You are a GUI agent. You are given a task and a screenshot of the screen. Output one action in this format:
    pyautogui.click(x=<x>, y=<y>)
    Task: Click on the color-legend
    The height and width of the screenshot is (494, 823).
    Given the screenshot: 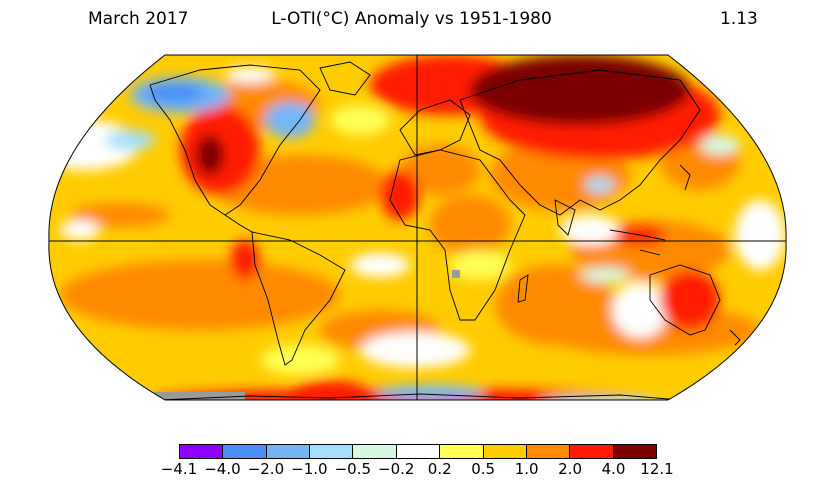 What is the action you would take?
    pyautogui.click(x=418, y=451)
    